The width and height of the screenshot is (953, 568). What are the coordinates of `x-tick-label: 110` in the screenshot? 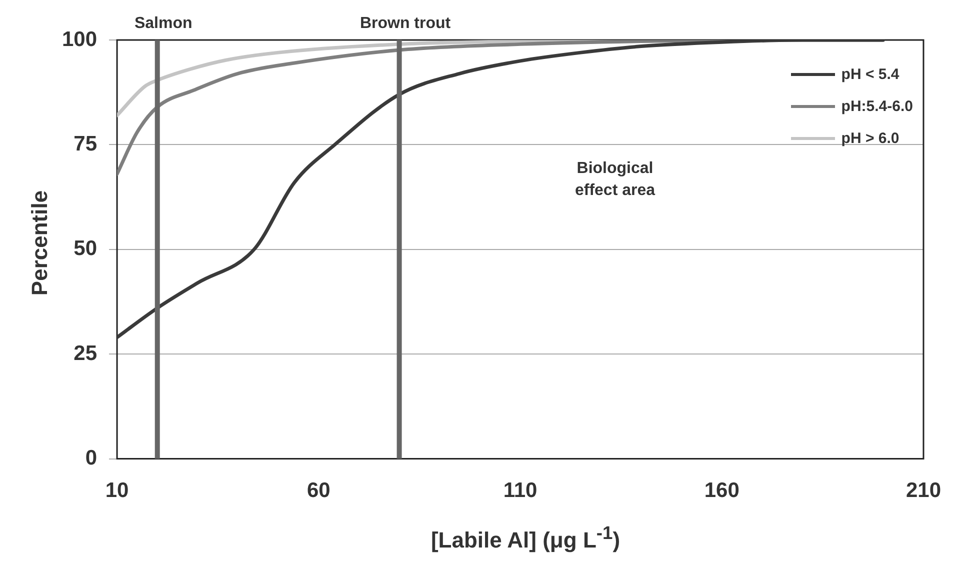 It's located at (520, 490).